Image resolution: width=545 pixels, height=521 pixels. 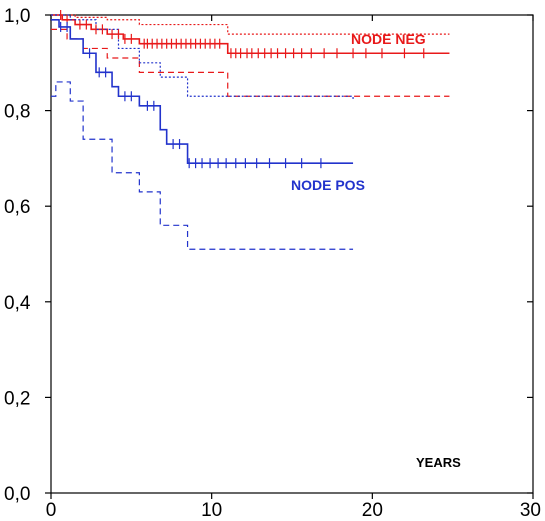 I want to click on node-neg-line, so click(x=250, y=34).